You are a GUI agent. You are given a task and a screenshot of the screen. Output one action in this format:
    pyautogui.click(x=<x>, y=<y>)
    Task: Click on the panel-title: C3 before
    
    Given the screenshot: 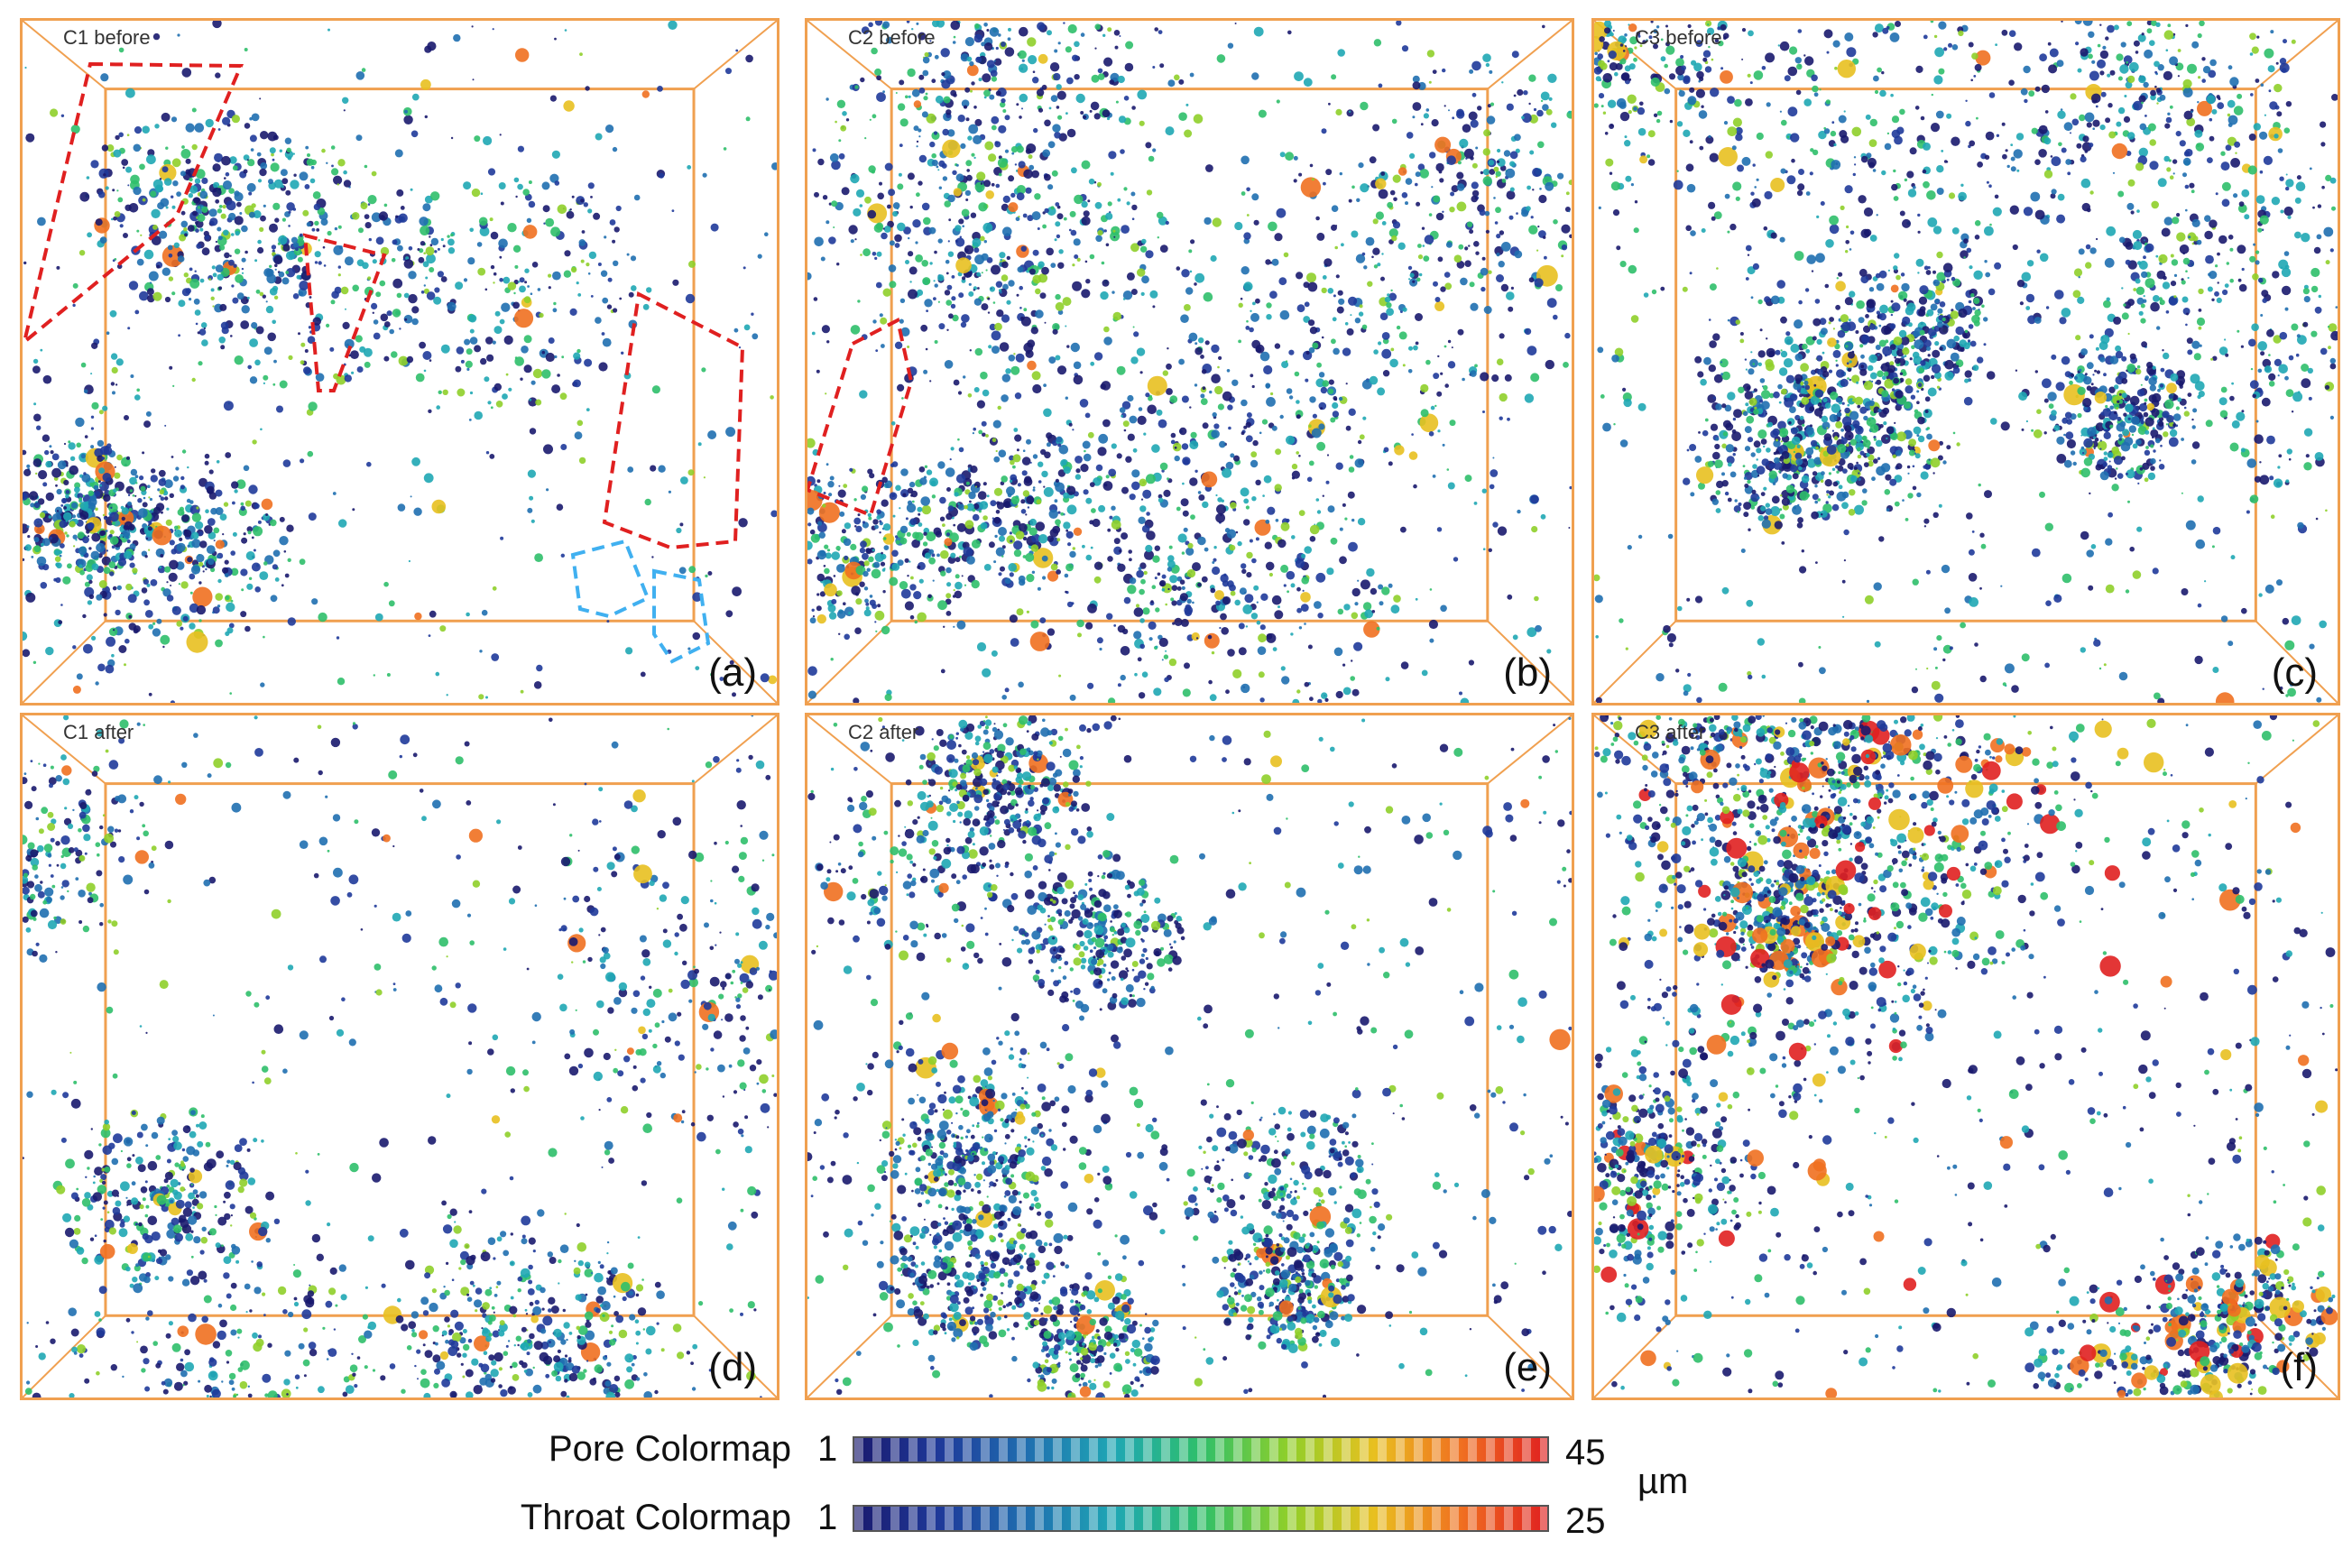 What is the action you would take?
    pyautogui.click(x=1678, y=37)
    